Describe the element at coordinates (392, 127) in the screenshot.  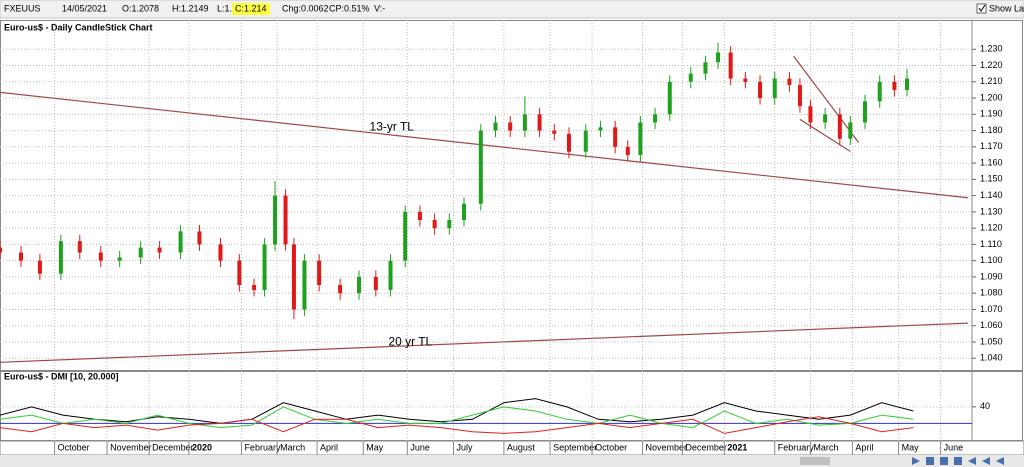
I see `annotation: 13-yr TL` at that location.